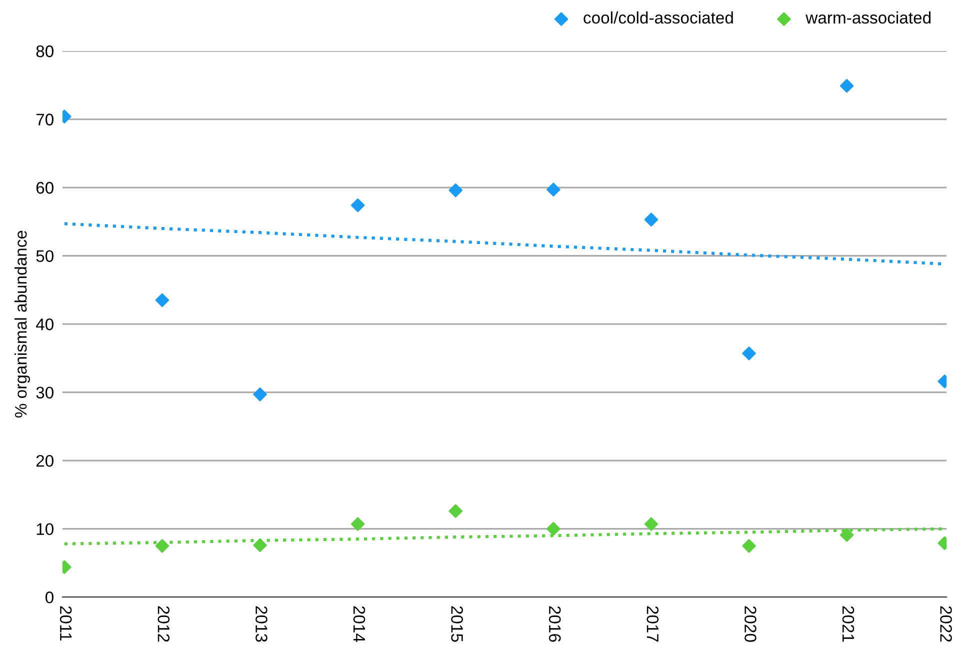 This screenshot has height=654, width=961. Describe the element at coordinates (45, 529) in the screenshot. I see `y-tick-label: 10` at that location.